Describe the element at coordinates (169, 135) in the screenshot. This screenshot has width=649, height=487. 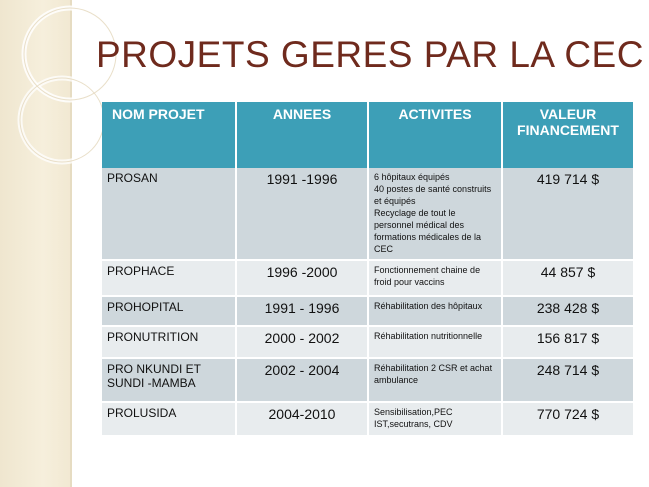
I see `header-nom-projet: NOM PROJET` at that location.